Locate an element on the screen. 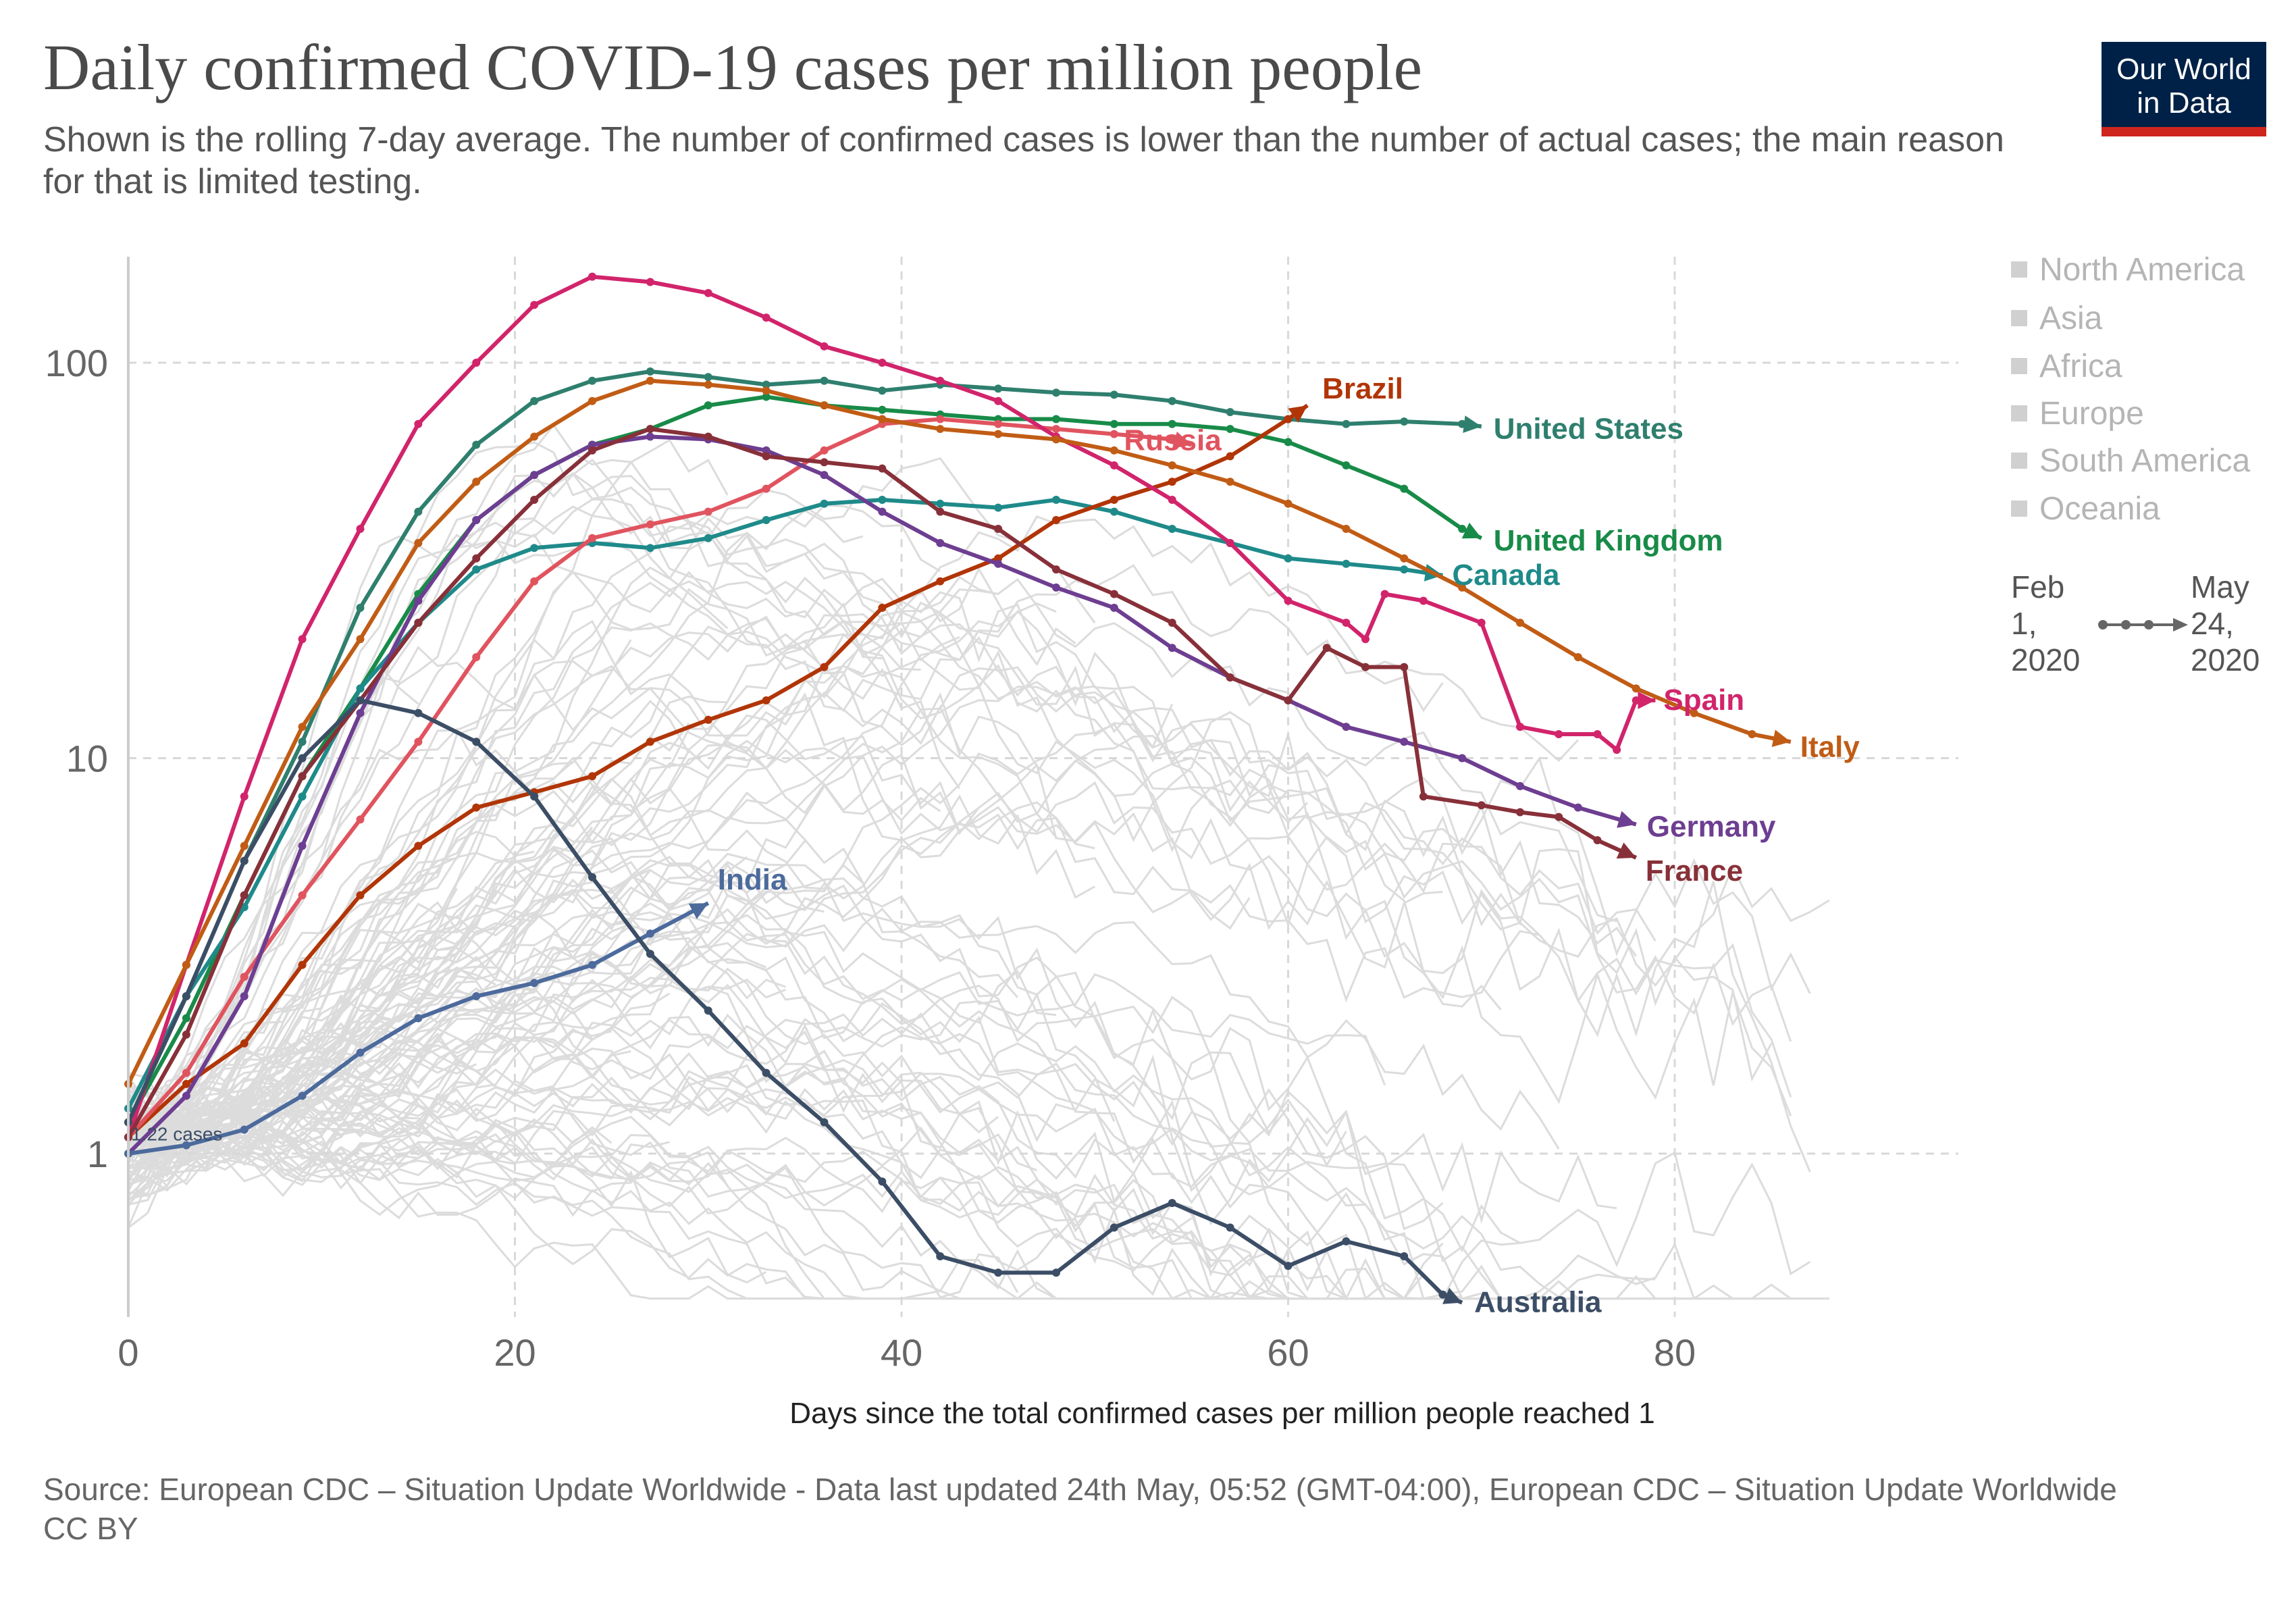  timeline-end-handle is located at coordinates (2180, 625).